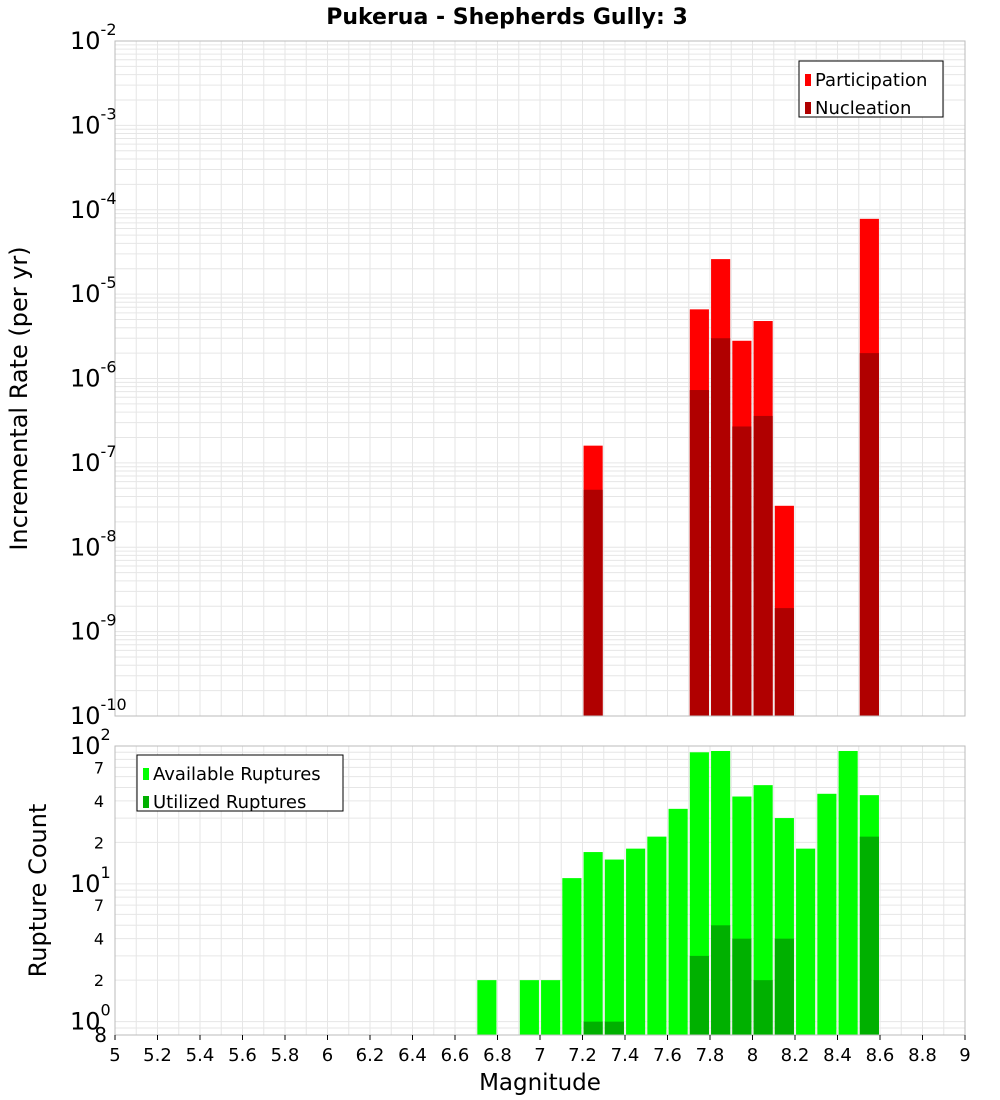  I want to click on rate-y-tick-label: 10⁻⁹, so click(93, 628).